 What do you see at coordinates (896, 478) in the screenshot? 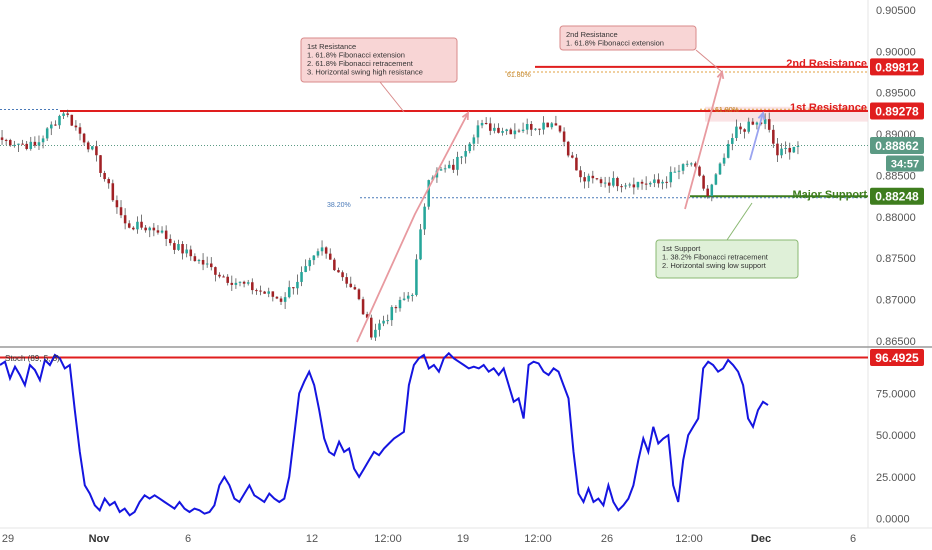
I see `stoch-axis-tick-label: 25.0000` at bounding box center [896, 478].